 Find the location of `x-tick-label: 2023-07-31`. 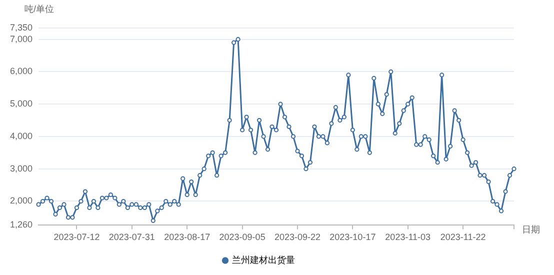

x-tick-label: 2023-07-31 is located at coordinates (131, 237).